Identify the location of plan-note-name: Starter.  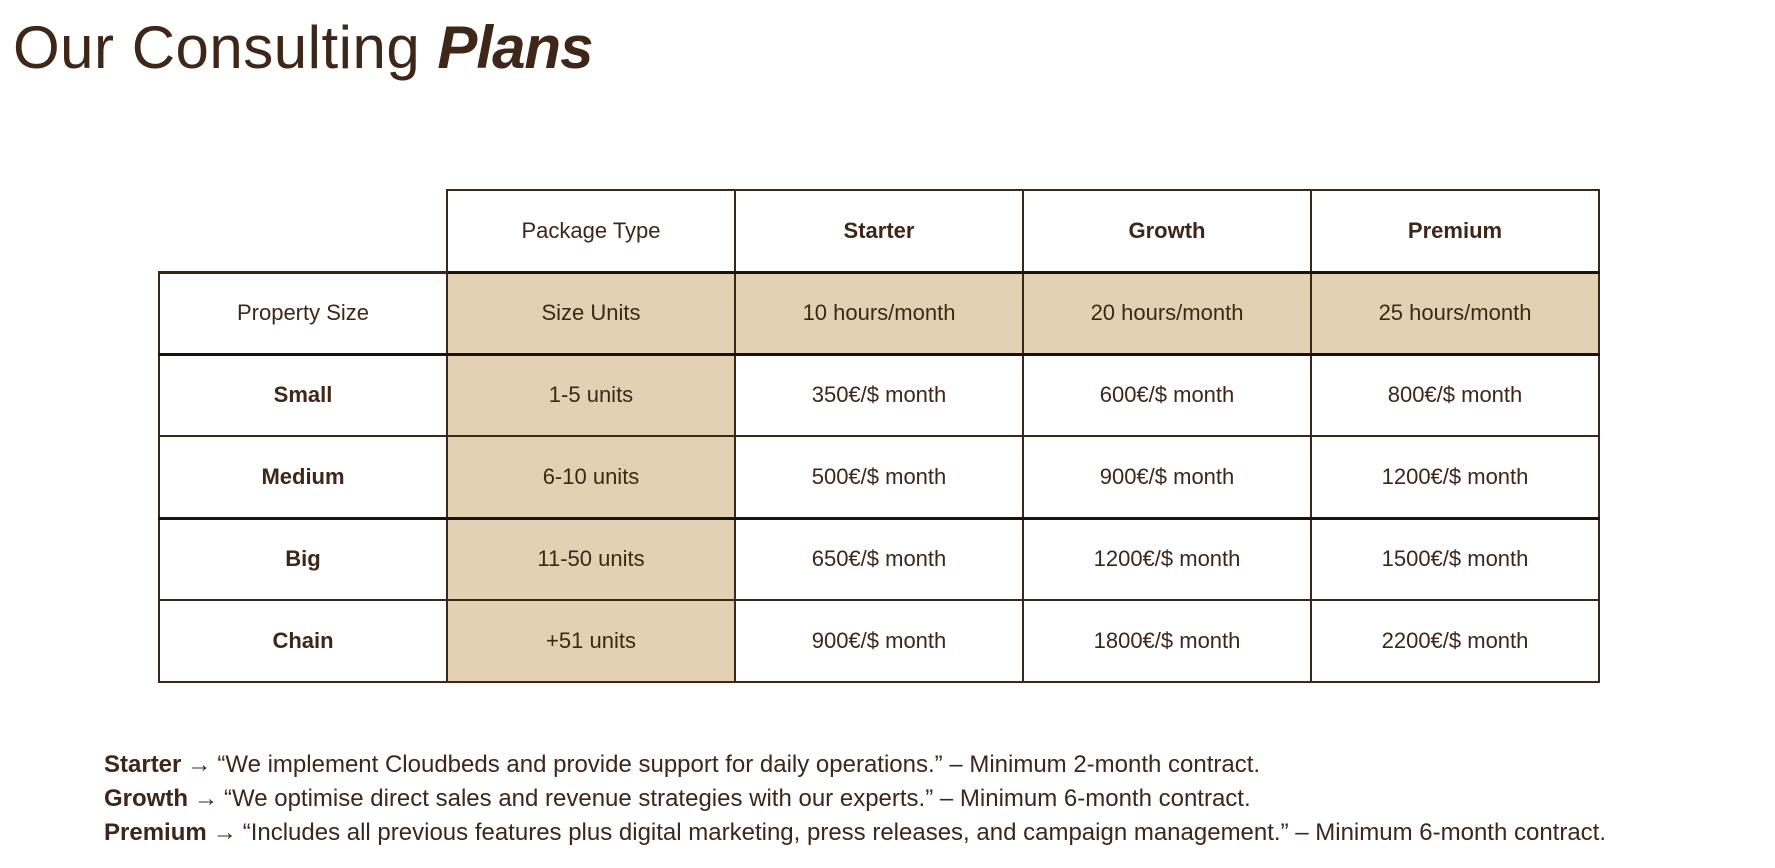
(143, 764).